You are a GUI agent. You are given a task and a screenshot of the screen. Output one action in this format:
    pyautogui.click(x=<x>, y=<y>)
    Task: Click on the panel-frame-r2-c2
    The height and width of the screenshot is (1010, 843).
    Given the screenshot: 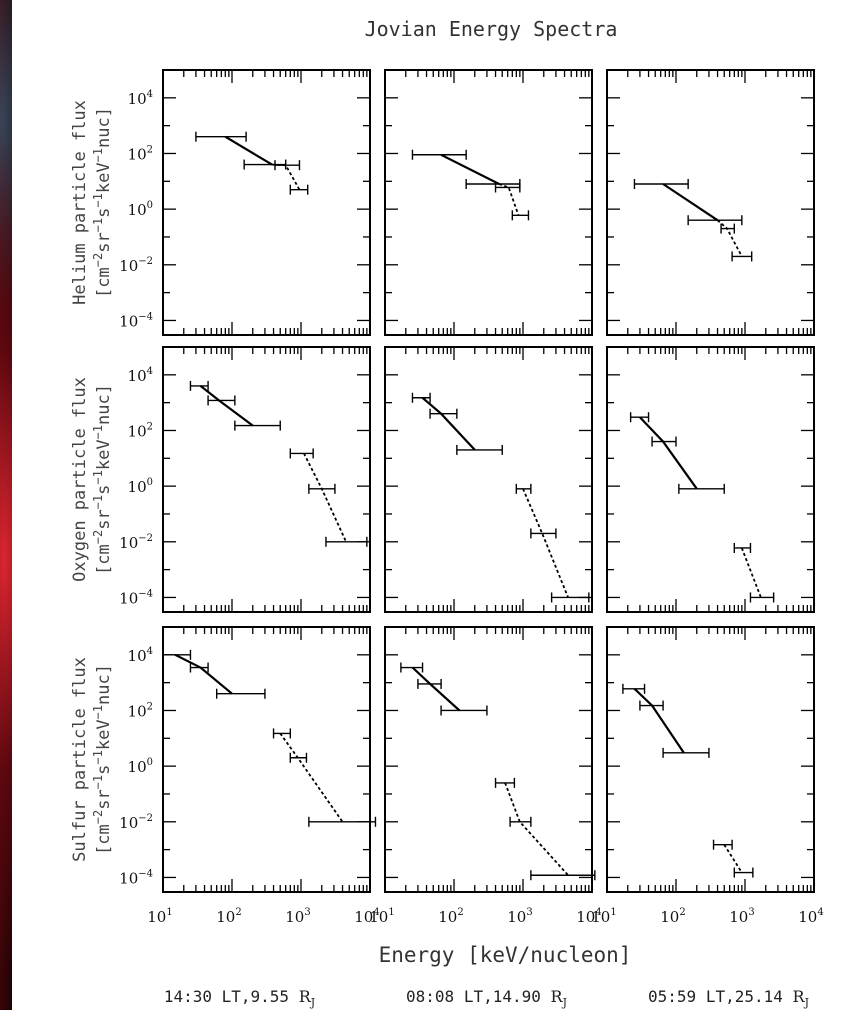 What is the action you would take?
    pyautogui.click(x=710, y=759)
    